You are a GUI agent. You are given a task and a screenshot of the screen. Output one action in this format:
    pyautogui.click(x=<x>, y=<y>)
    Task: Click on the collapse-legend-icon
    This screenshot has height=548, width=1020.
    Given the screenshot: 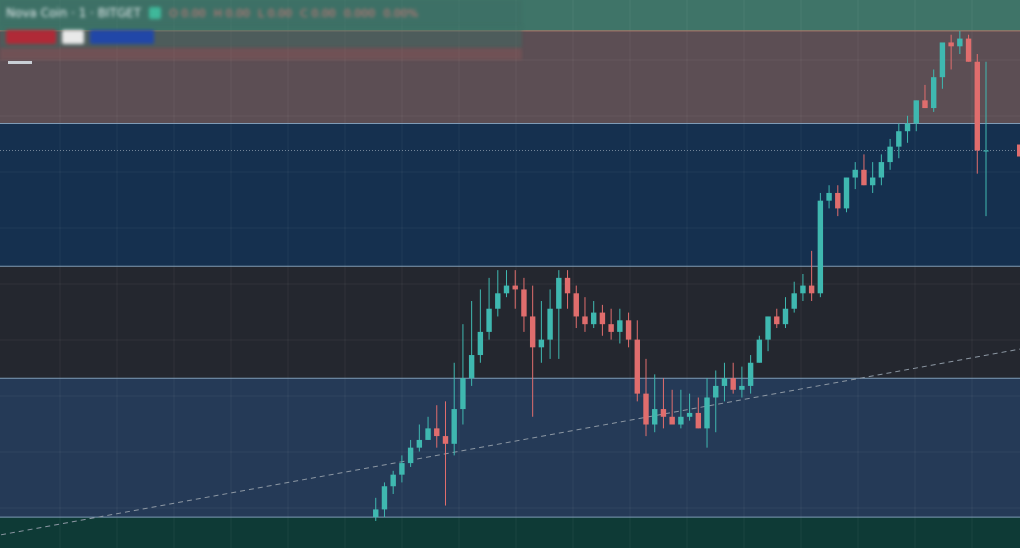 What is the action you would take?
    pyautogui.click(x=20, y=62)
    